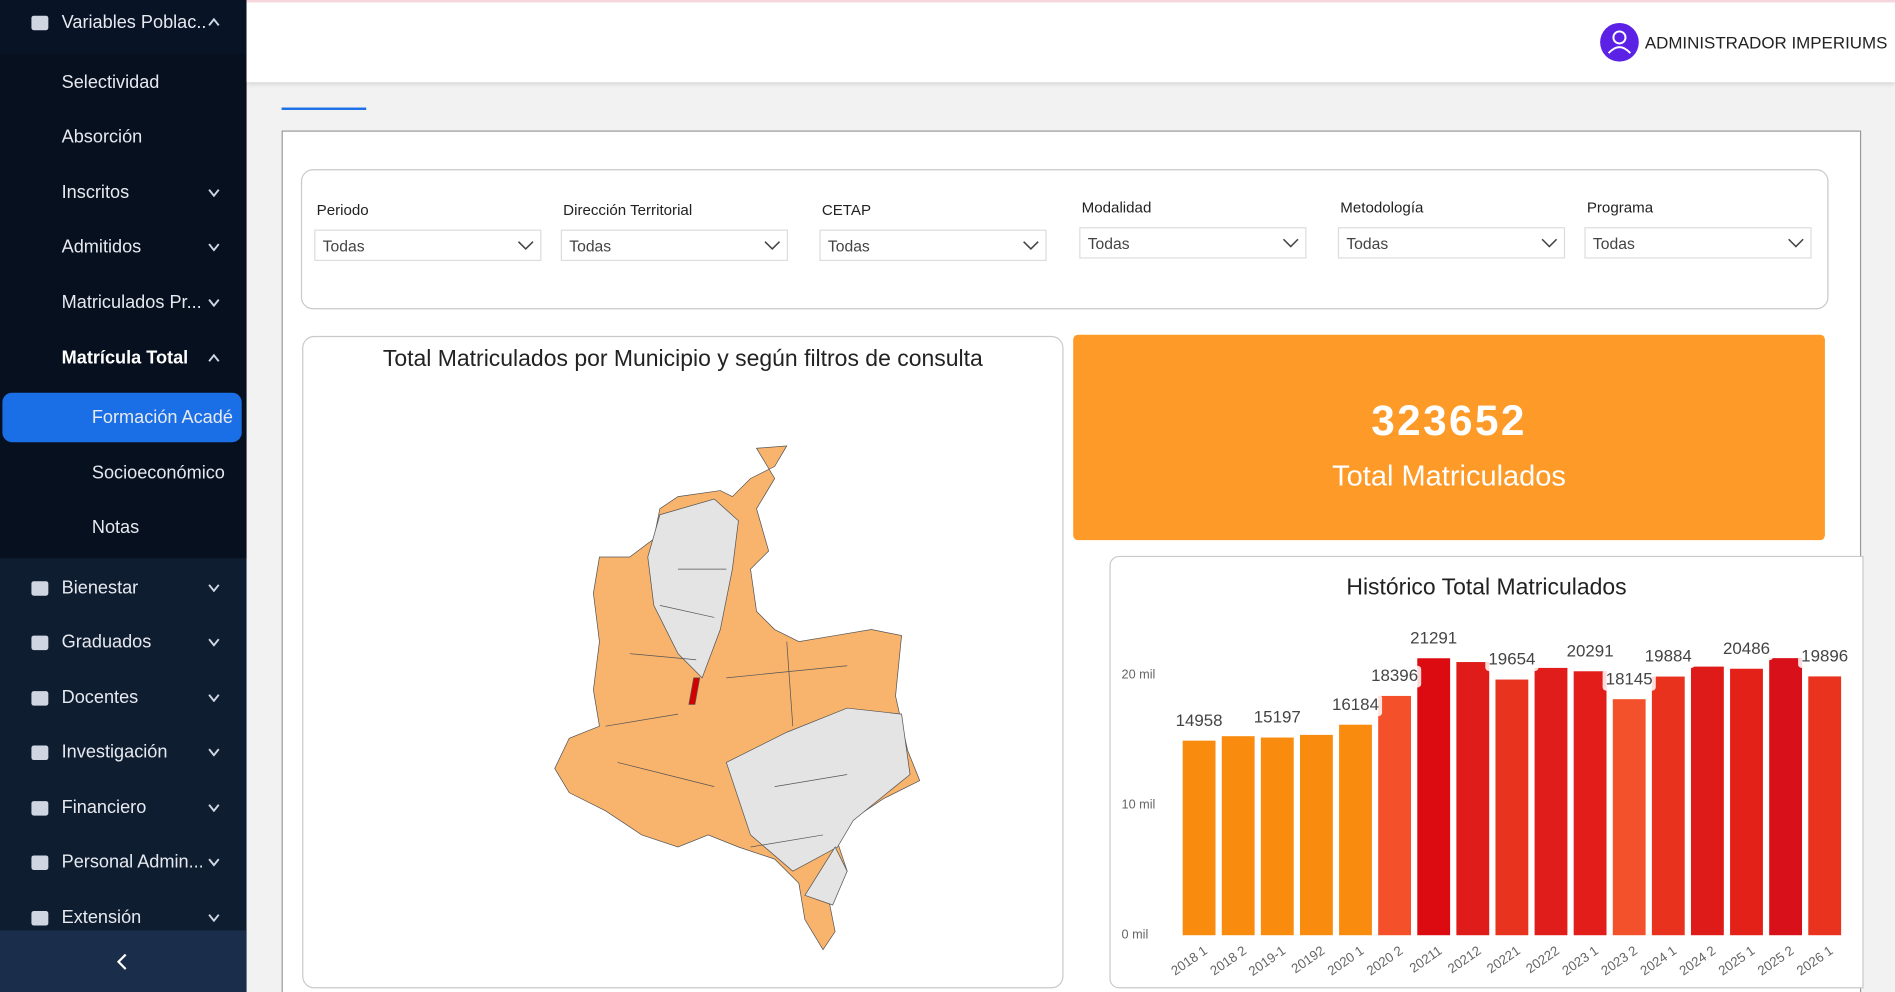 Image resolution: width=1895 pixels, height=992 pixels. I want to click on menu-item: Formación Acadé, so click(162, 417).